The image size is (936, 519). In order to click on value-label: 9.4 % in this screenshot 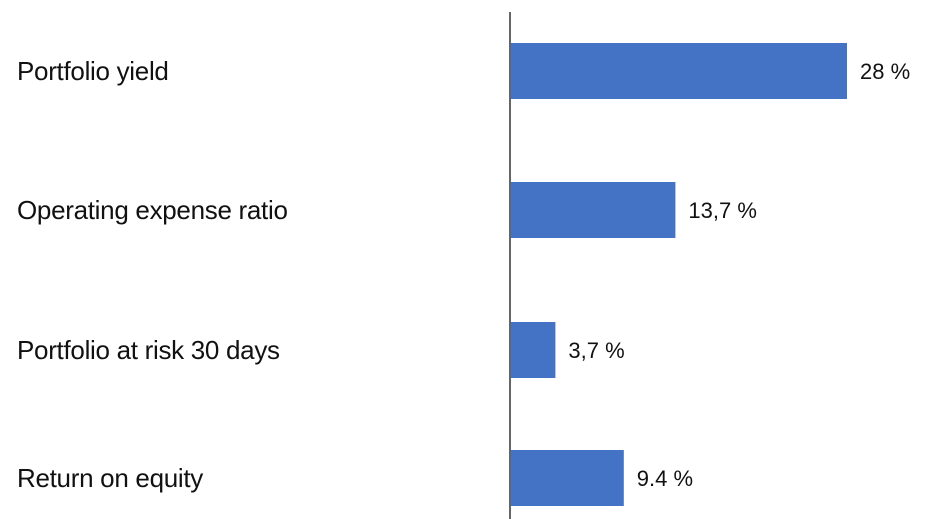, I will do `click(665, 478)`.